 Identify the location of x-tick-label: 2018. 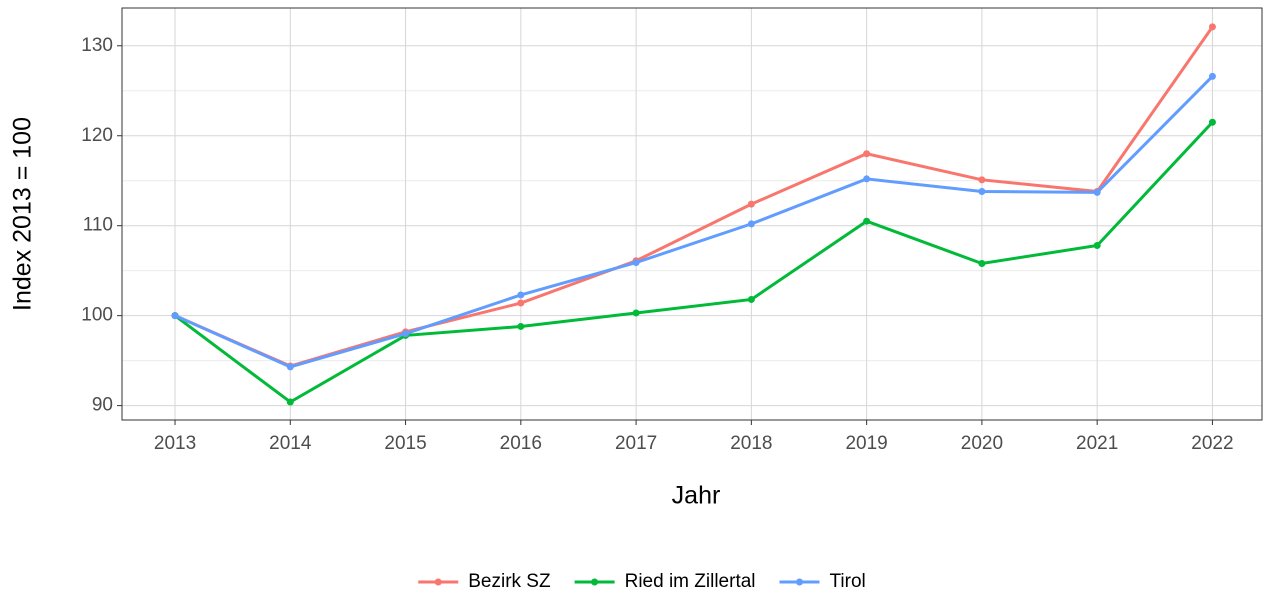
(751, 443).